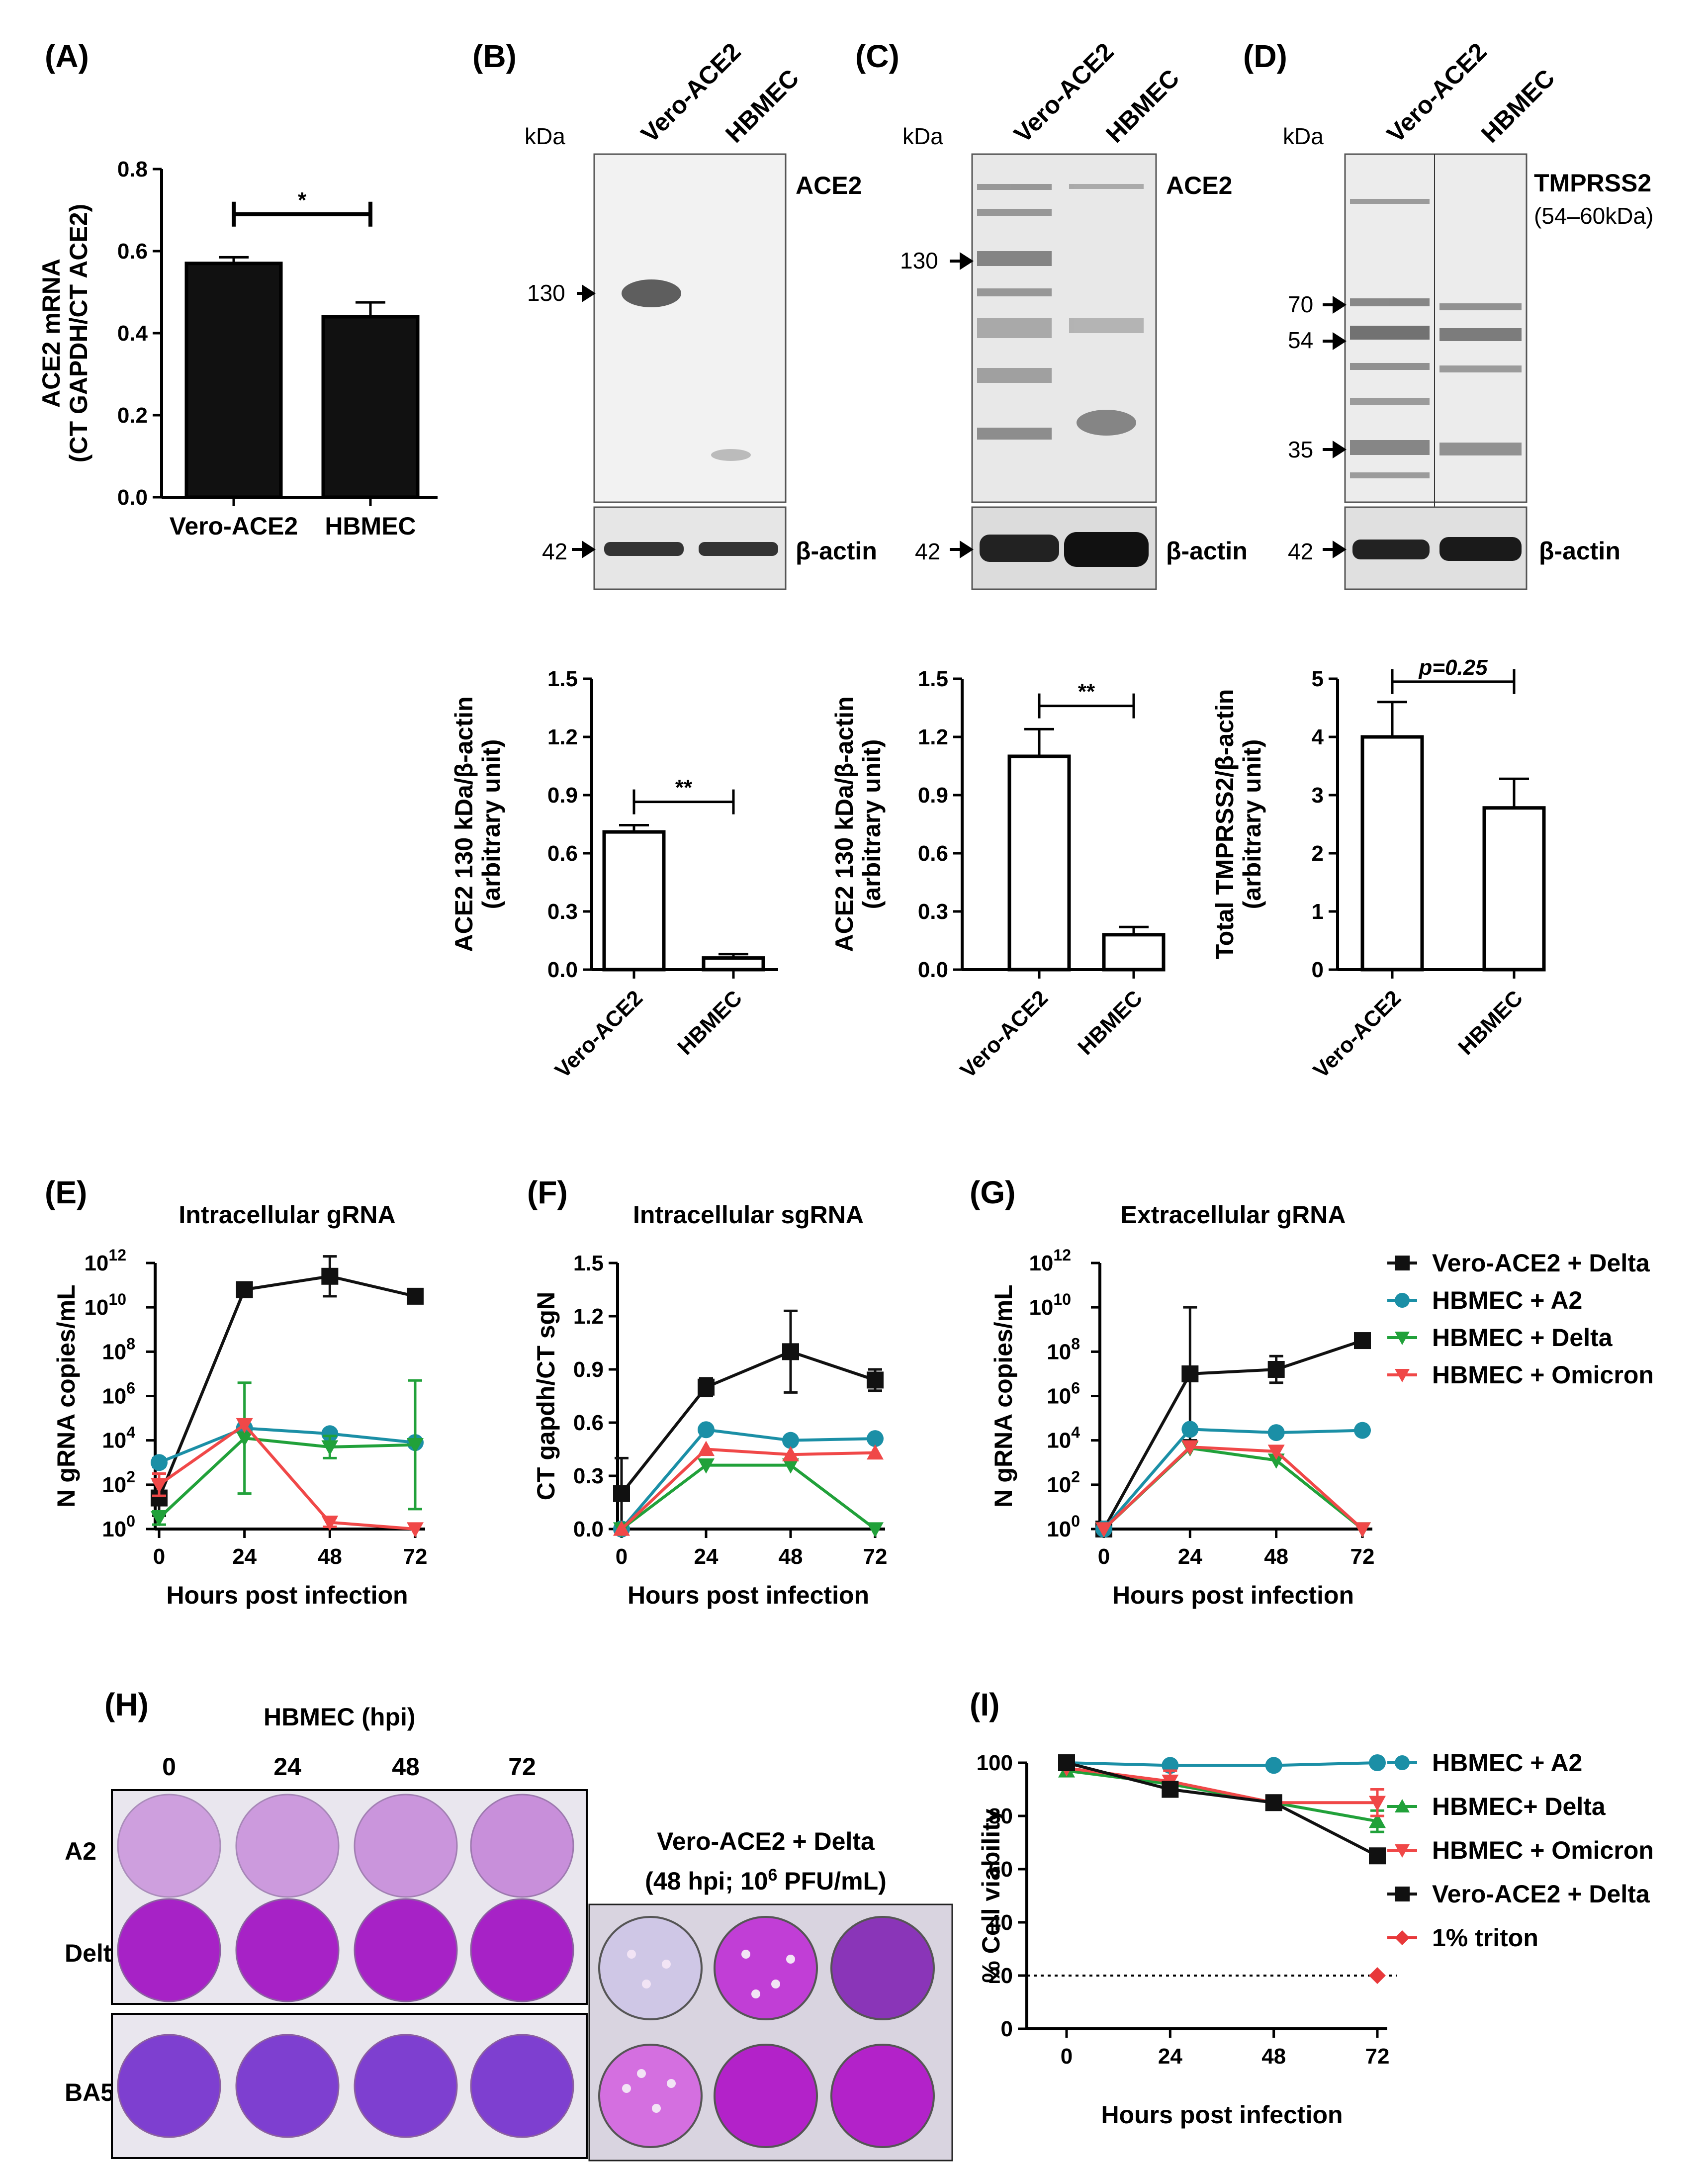  I want to click on y-tick-label: 0.4, so click(132, 334).